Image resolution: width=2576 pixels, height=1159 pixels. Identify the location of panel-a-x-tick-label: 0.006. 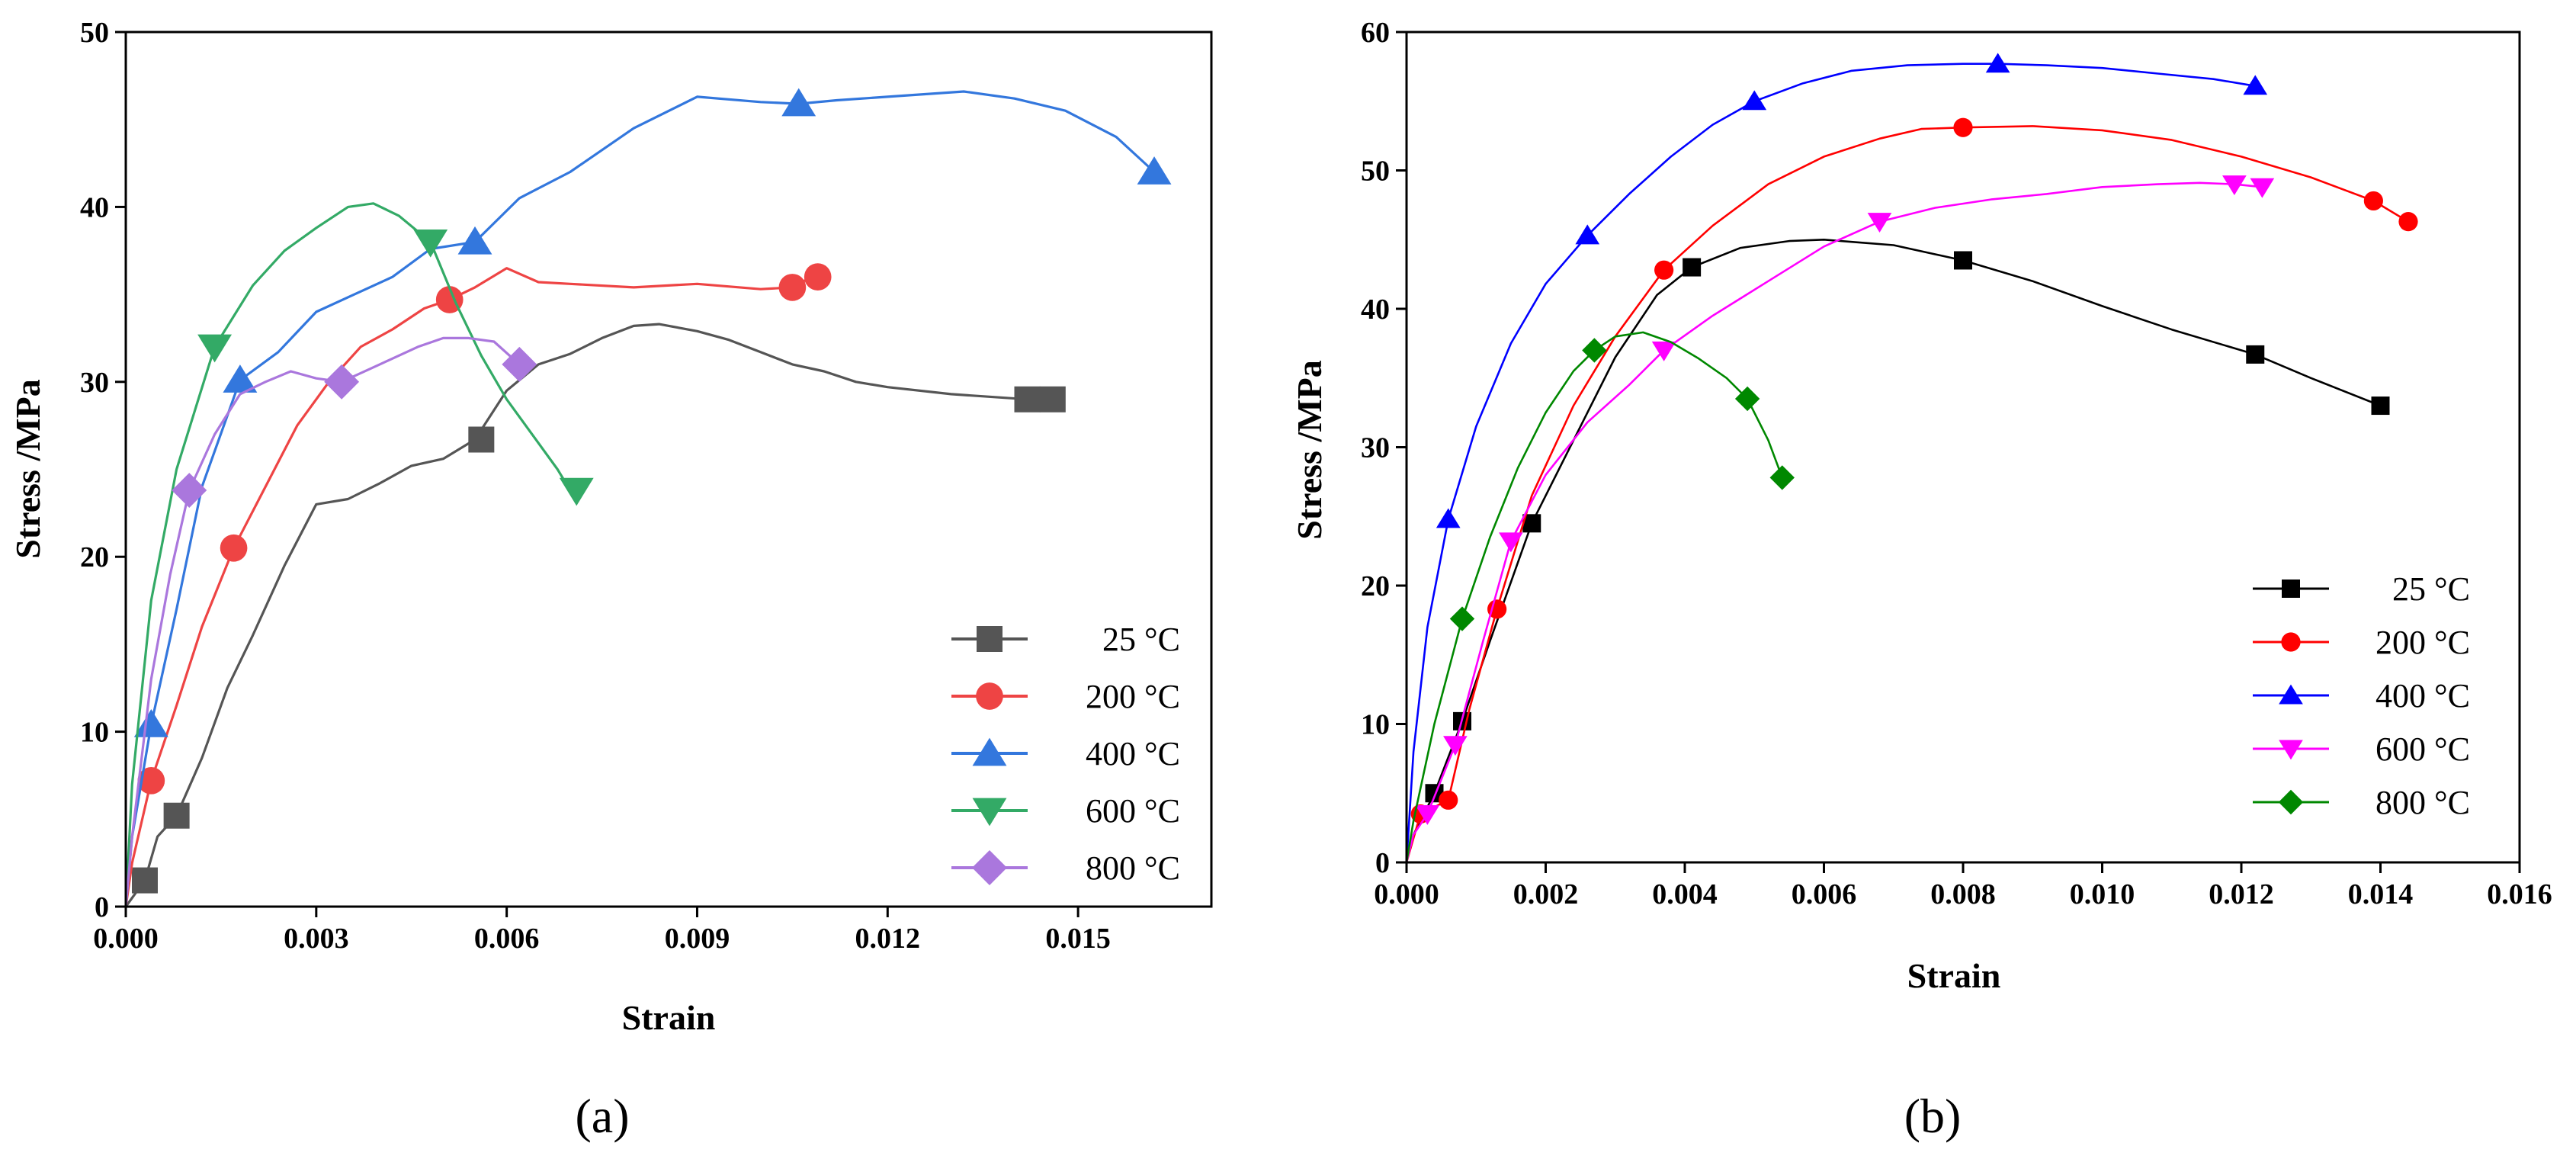
(507, 939).